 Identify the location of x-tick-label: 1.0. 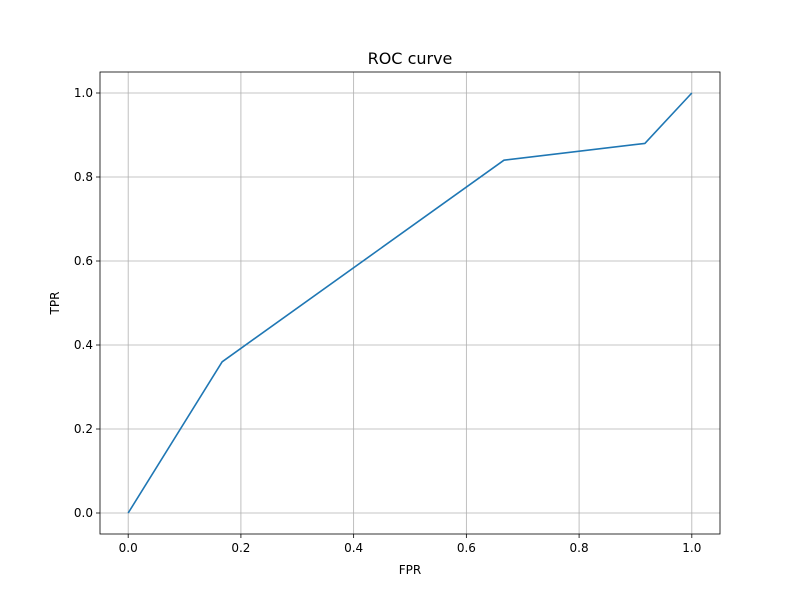
(691, 548).